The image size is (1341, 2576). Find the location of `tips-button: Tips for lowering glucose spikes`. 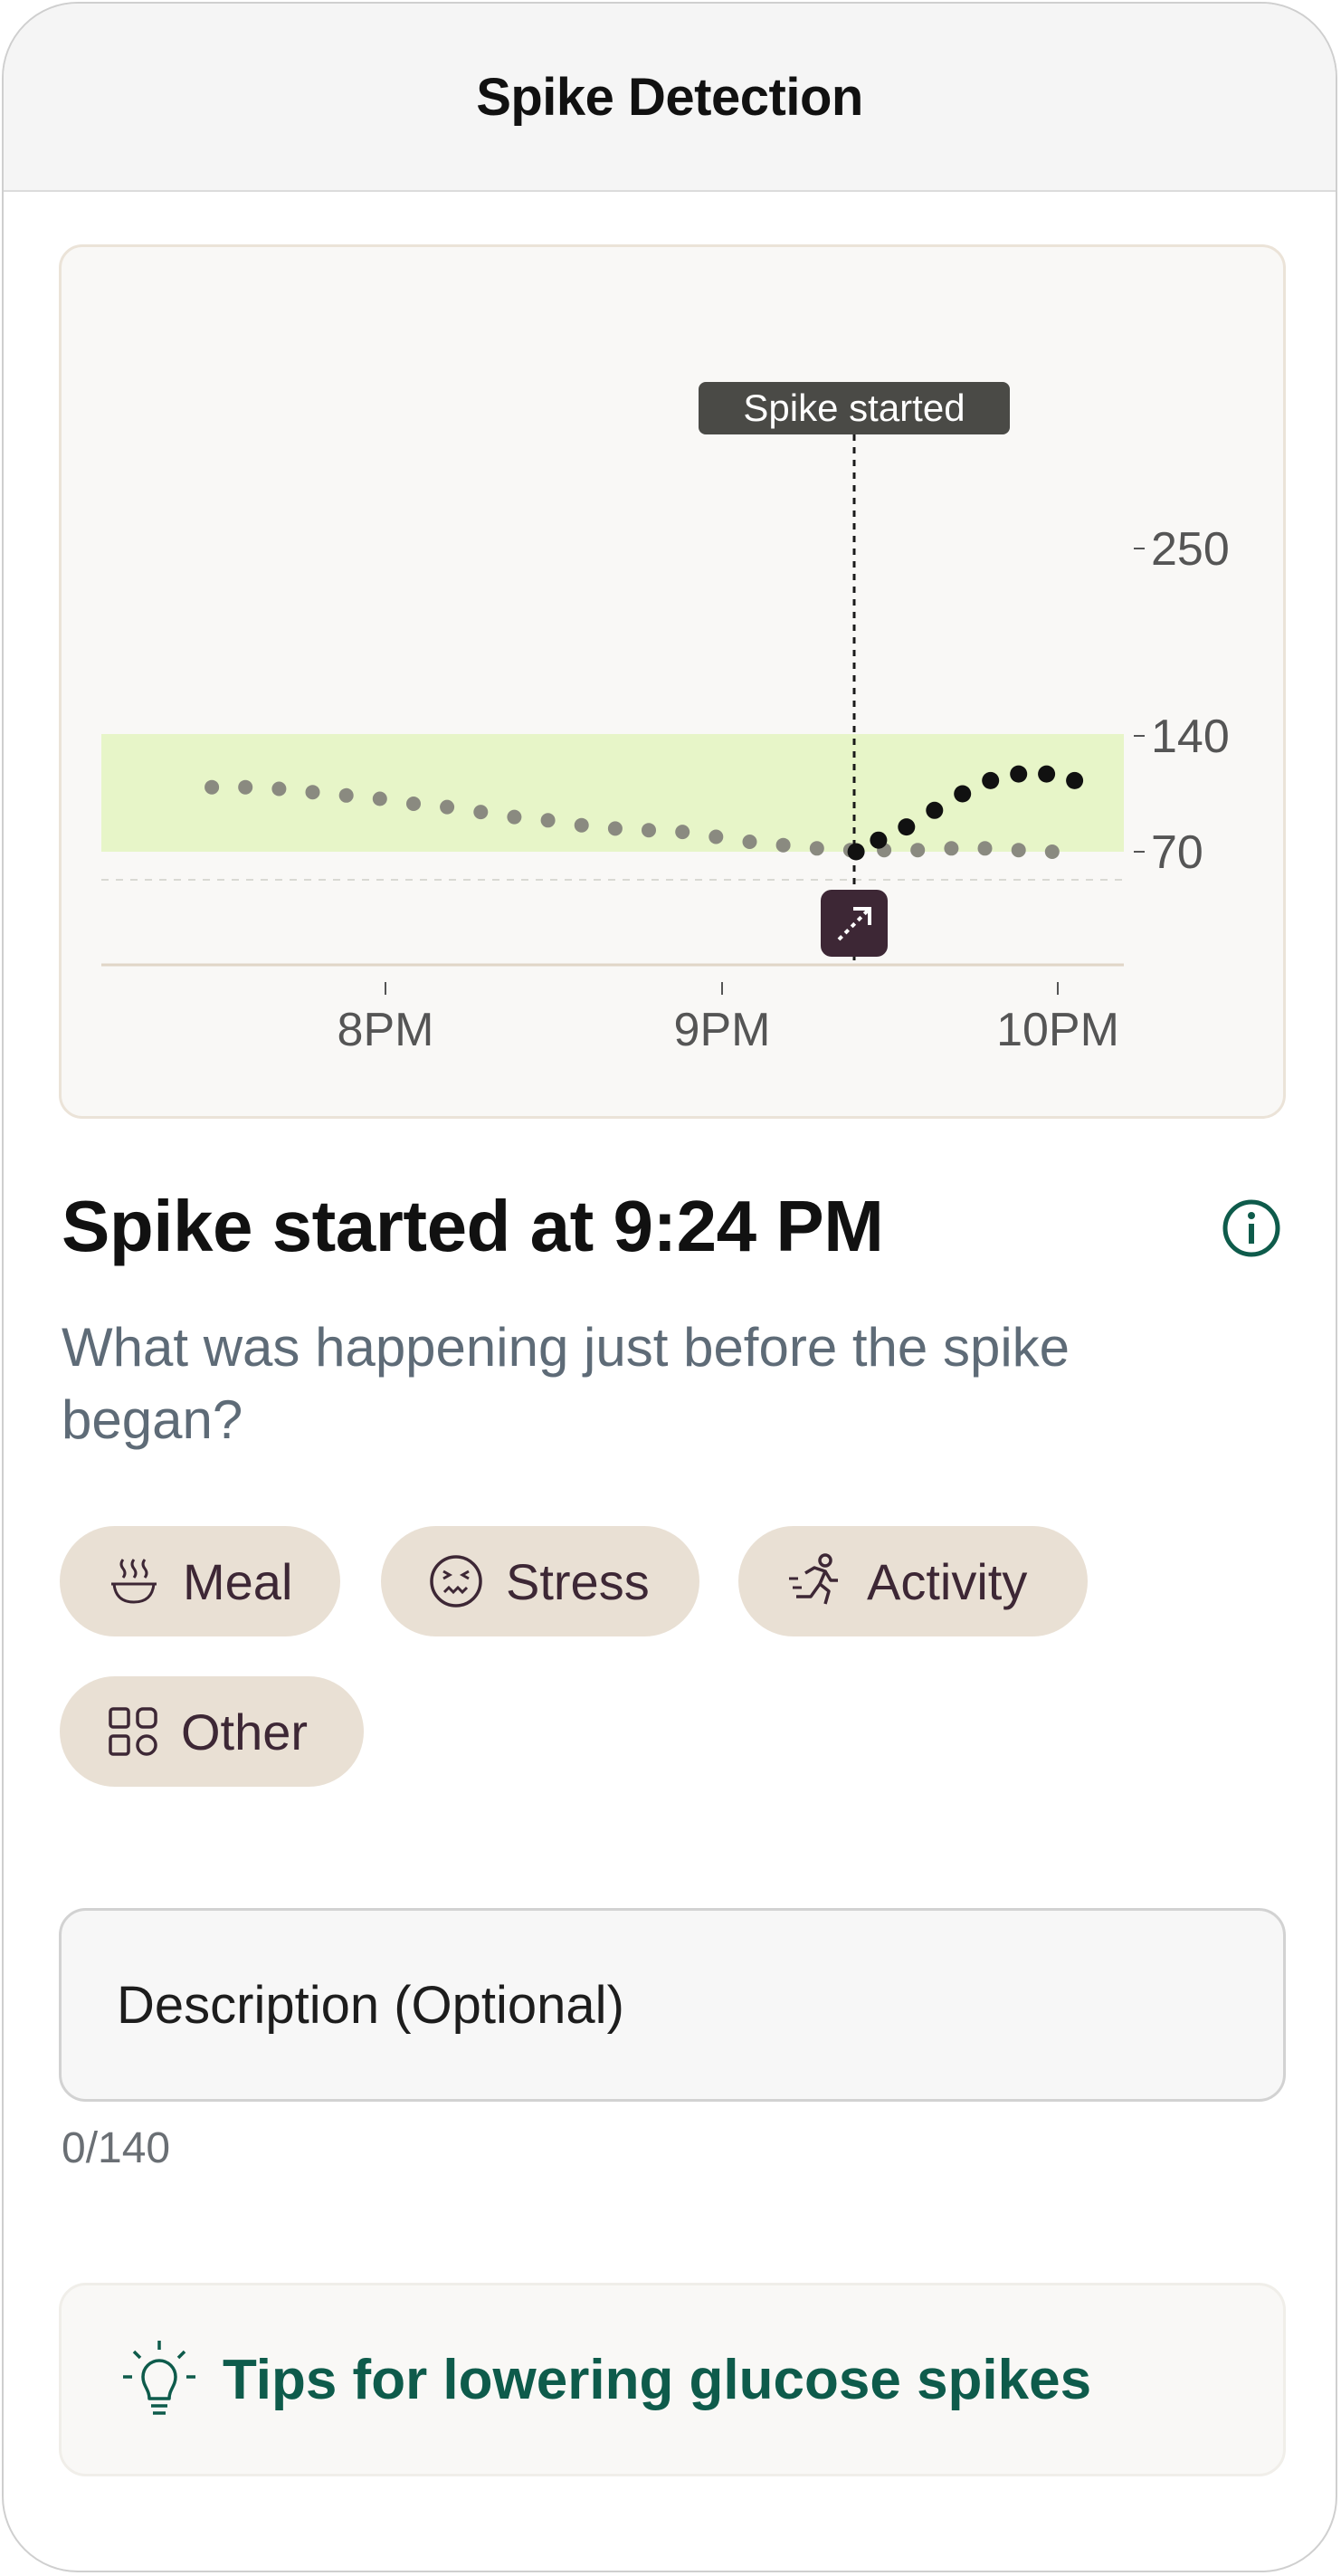

tips-button: Tips for lowering glucose spikes is located at coordinates (673, 2379).